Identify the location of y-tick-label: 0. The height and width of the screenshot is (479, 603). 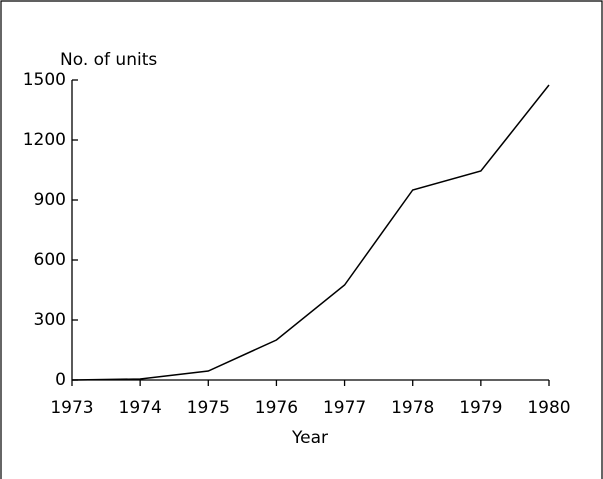
(60, 380).